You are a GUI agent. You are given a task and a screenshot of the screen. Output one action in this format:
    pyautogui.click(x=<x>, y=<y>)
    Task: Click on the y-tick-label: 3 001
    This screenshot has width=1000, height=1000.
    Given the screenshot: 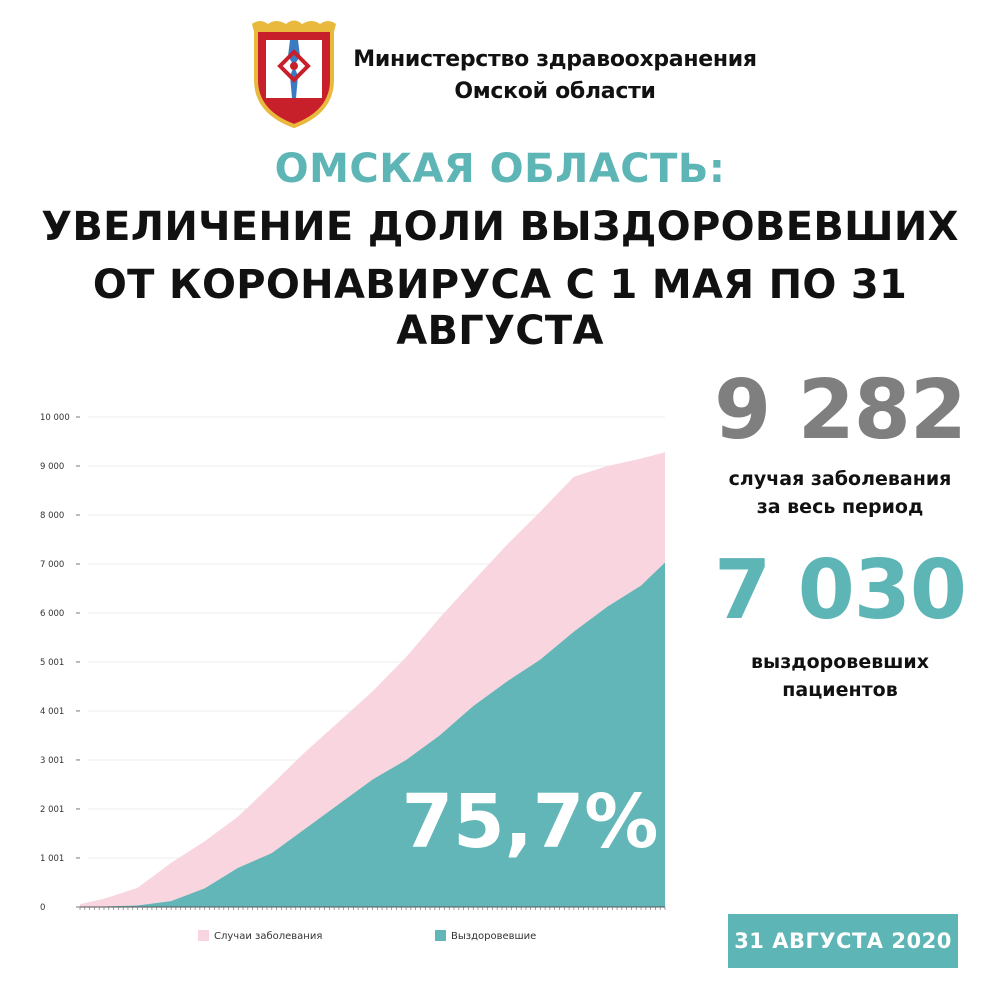 What is the action you would take?
    pyautogui.click(x=52, y=761)
    